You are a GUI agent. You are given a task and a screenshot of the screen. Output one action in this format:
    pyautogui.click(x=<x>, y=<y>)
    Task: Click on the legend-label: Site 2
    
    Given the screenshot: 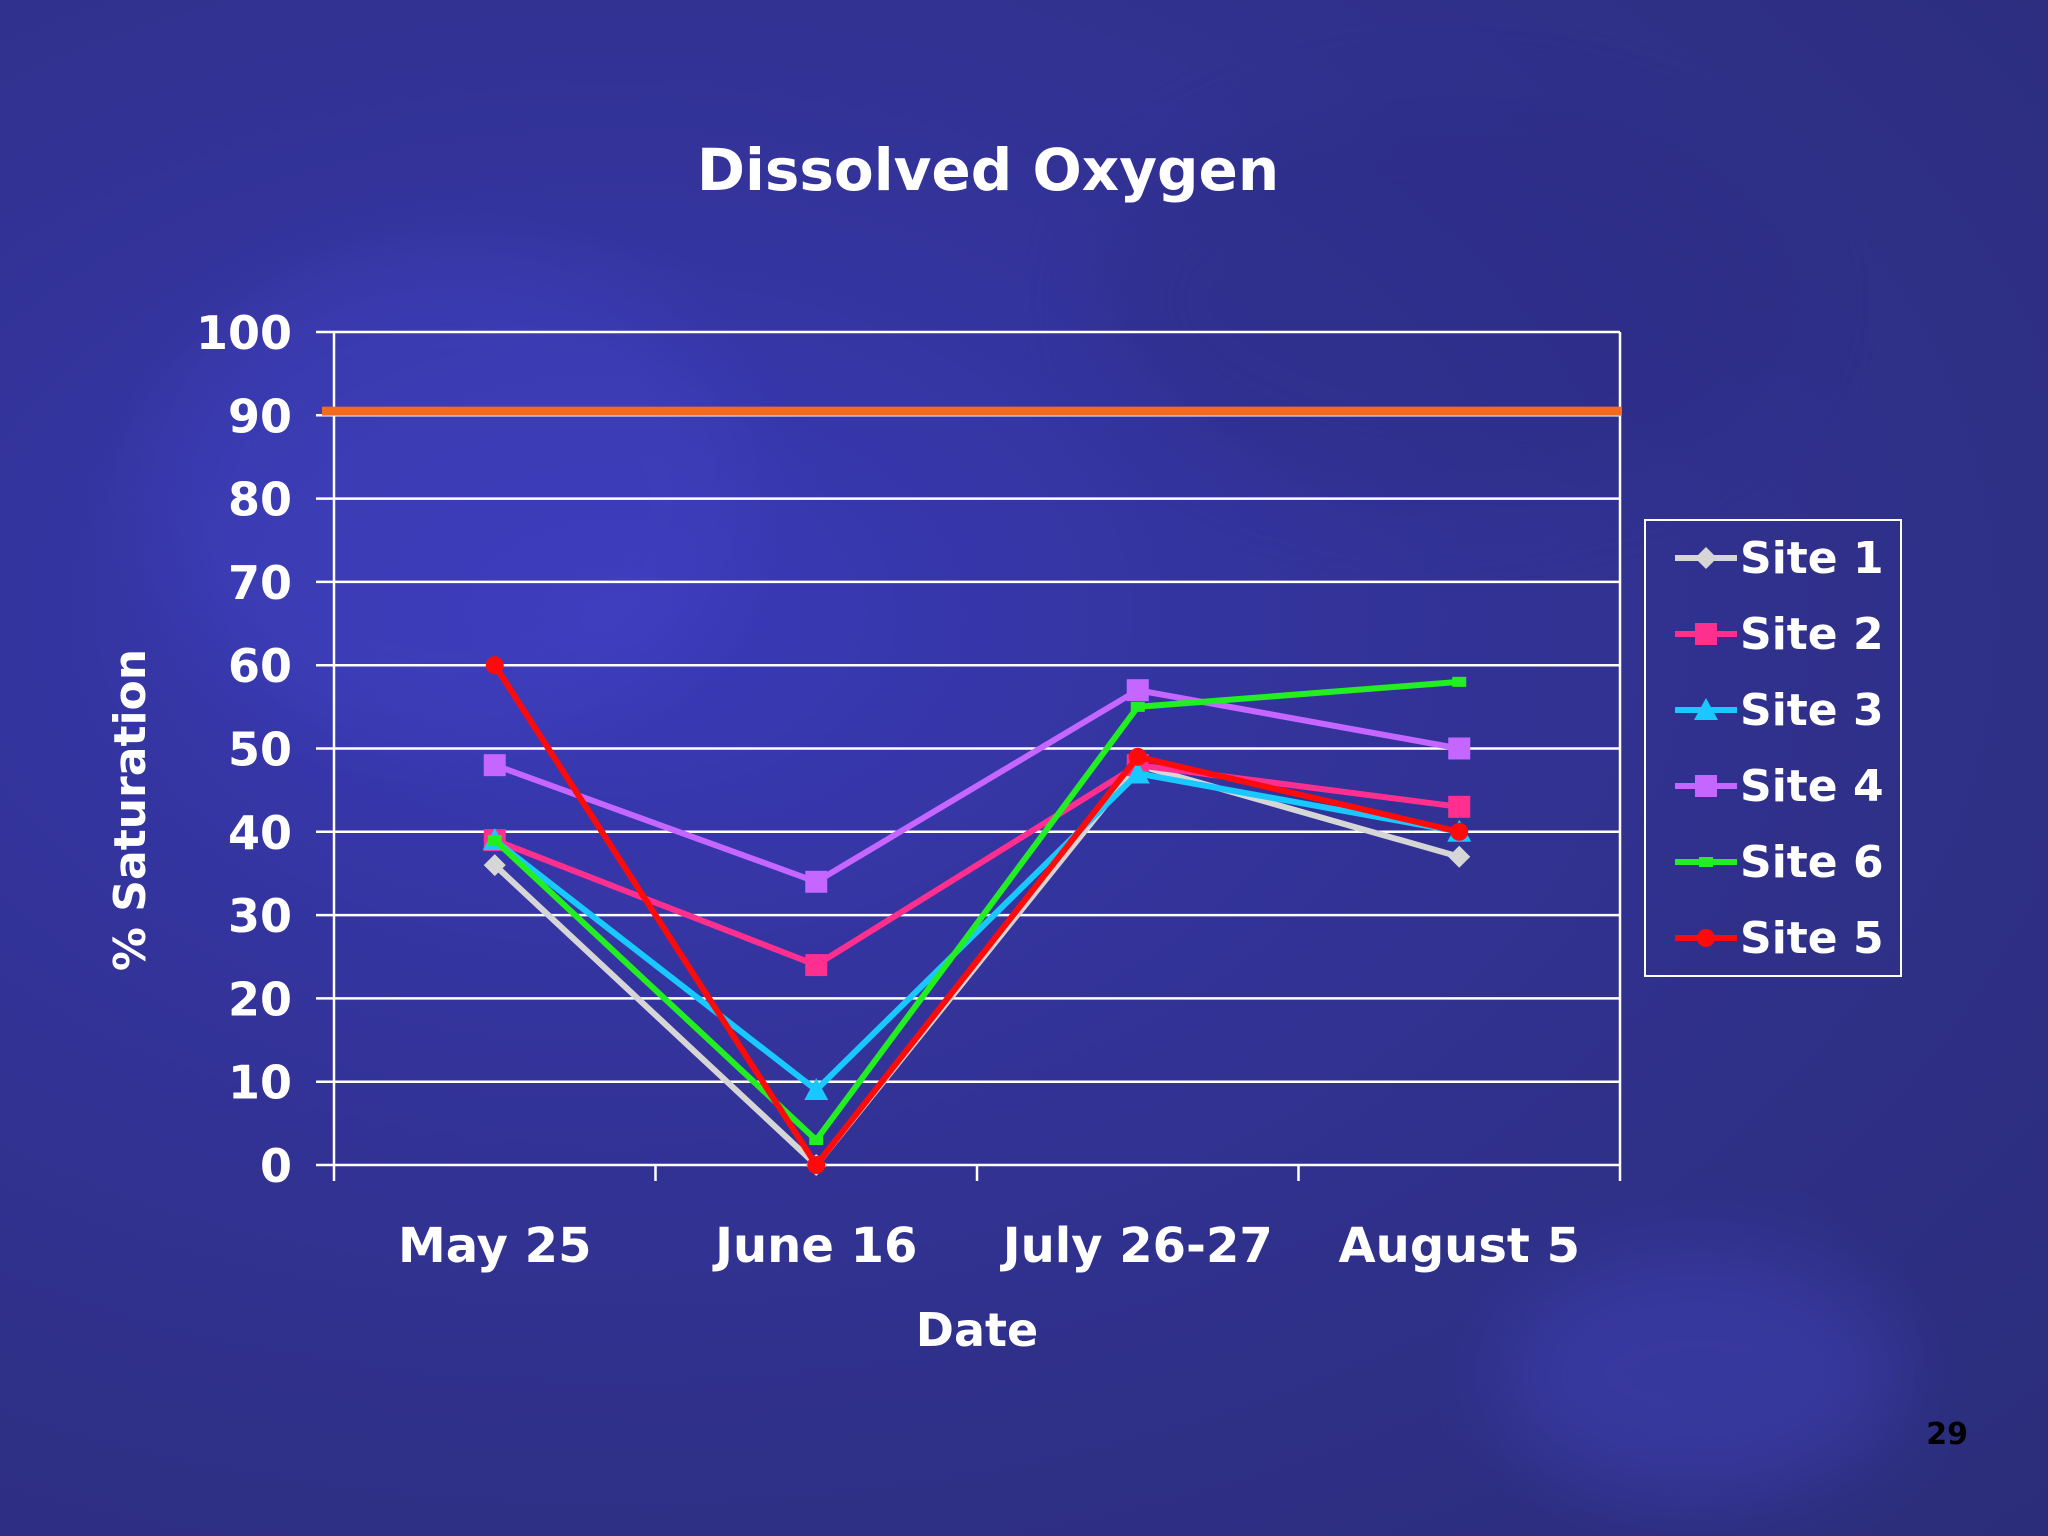 What is the action you would take?
    pyautogui.click(x=1812, y=634)
    